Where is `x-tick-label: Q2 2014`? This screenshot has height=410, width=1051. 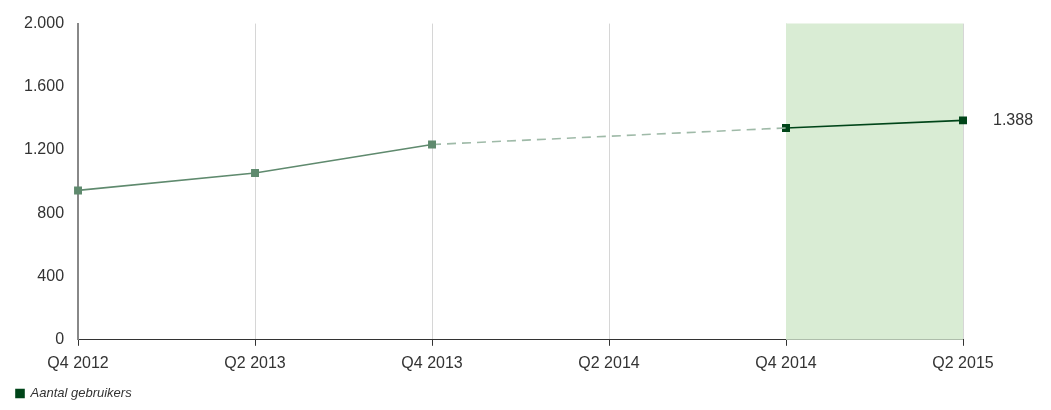 x-tick-label: Q2 2014 is located at coordinates (609, 362).